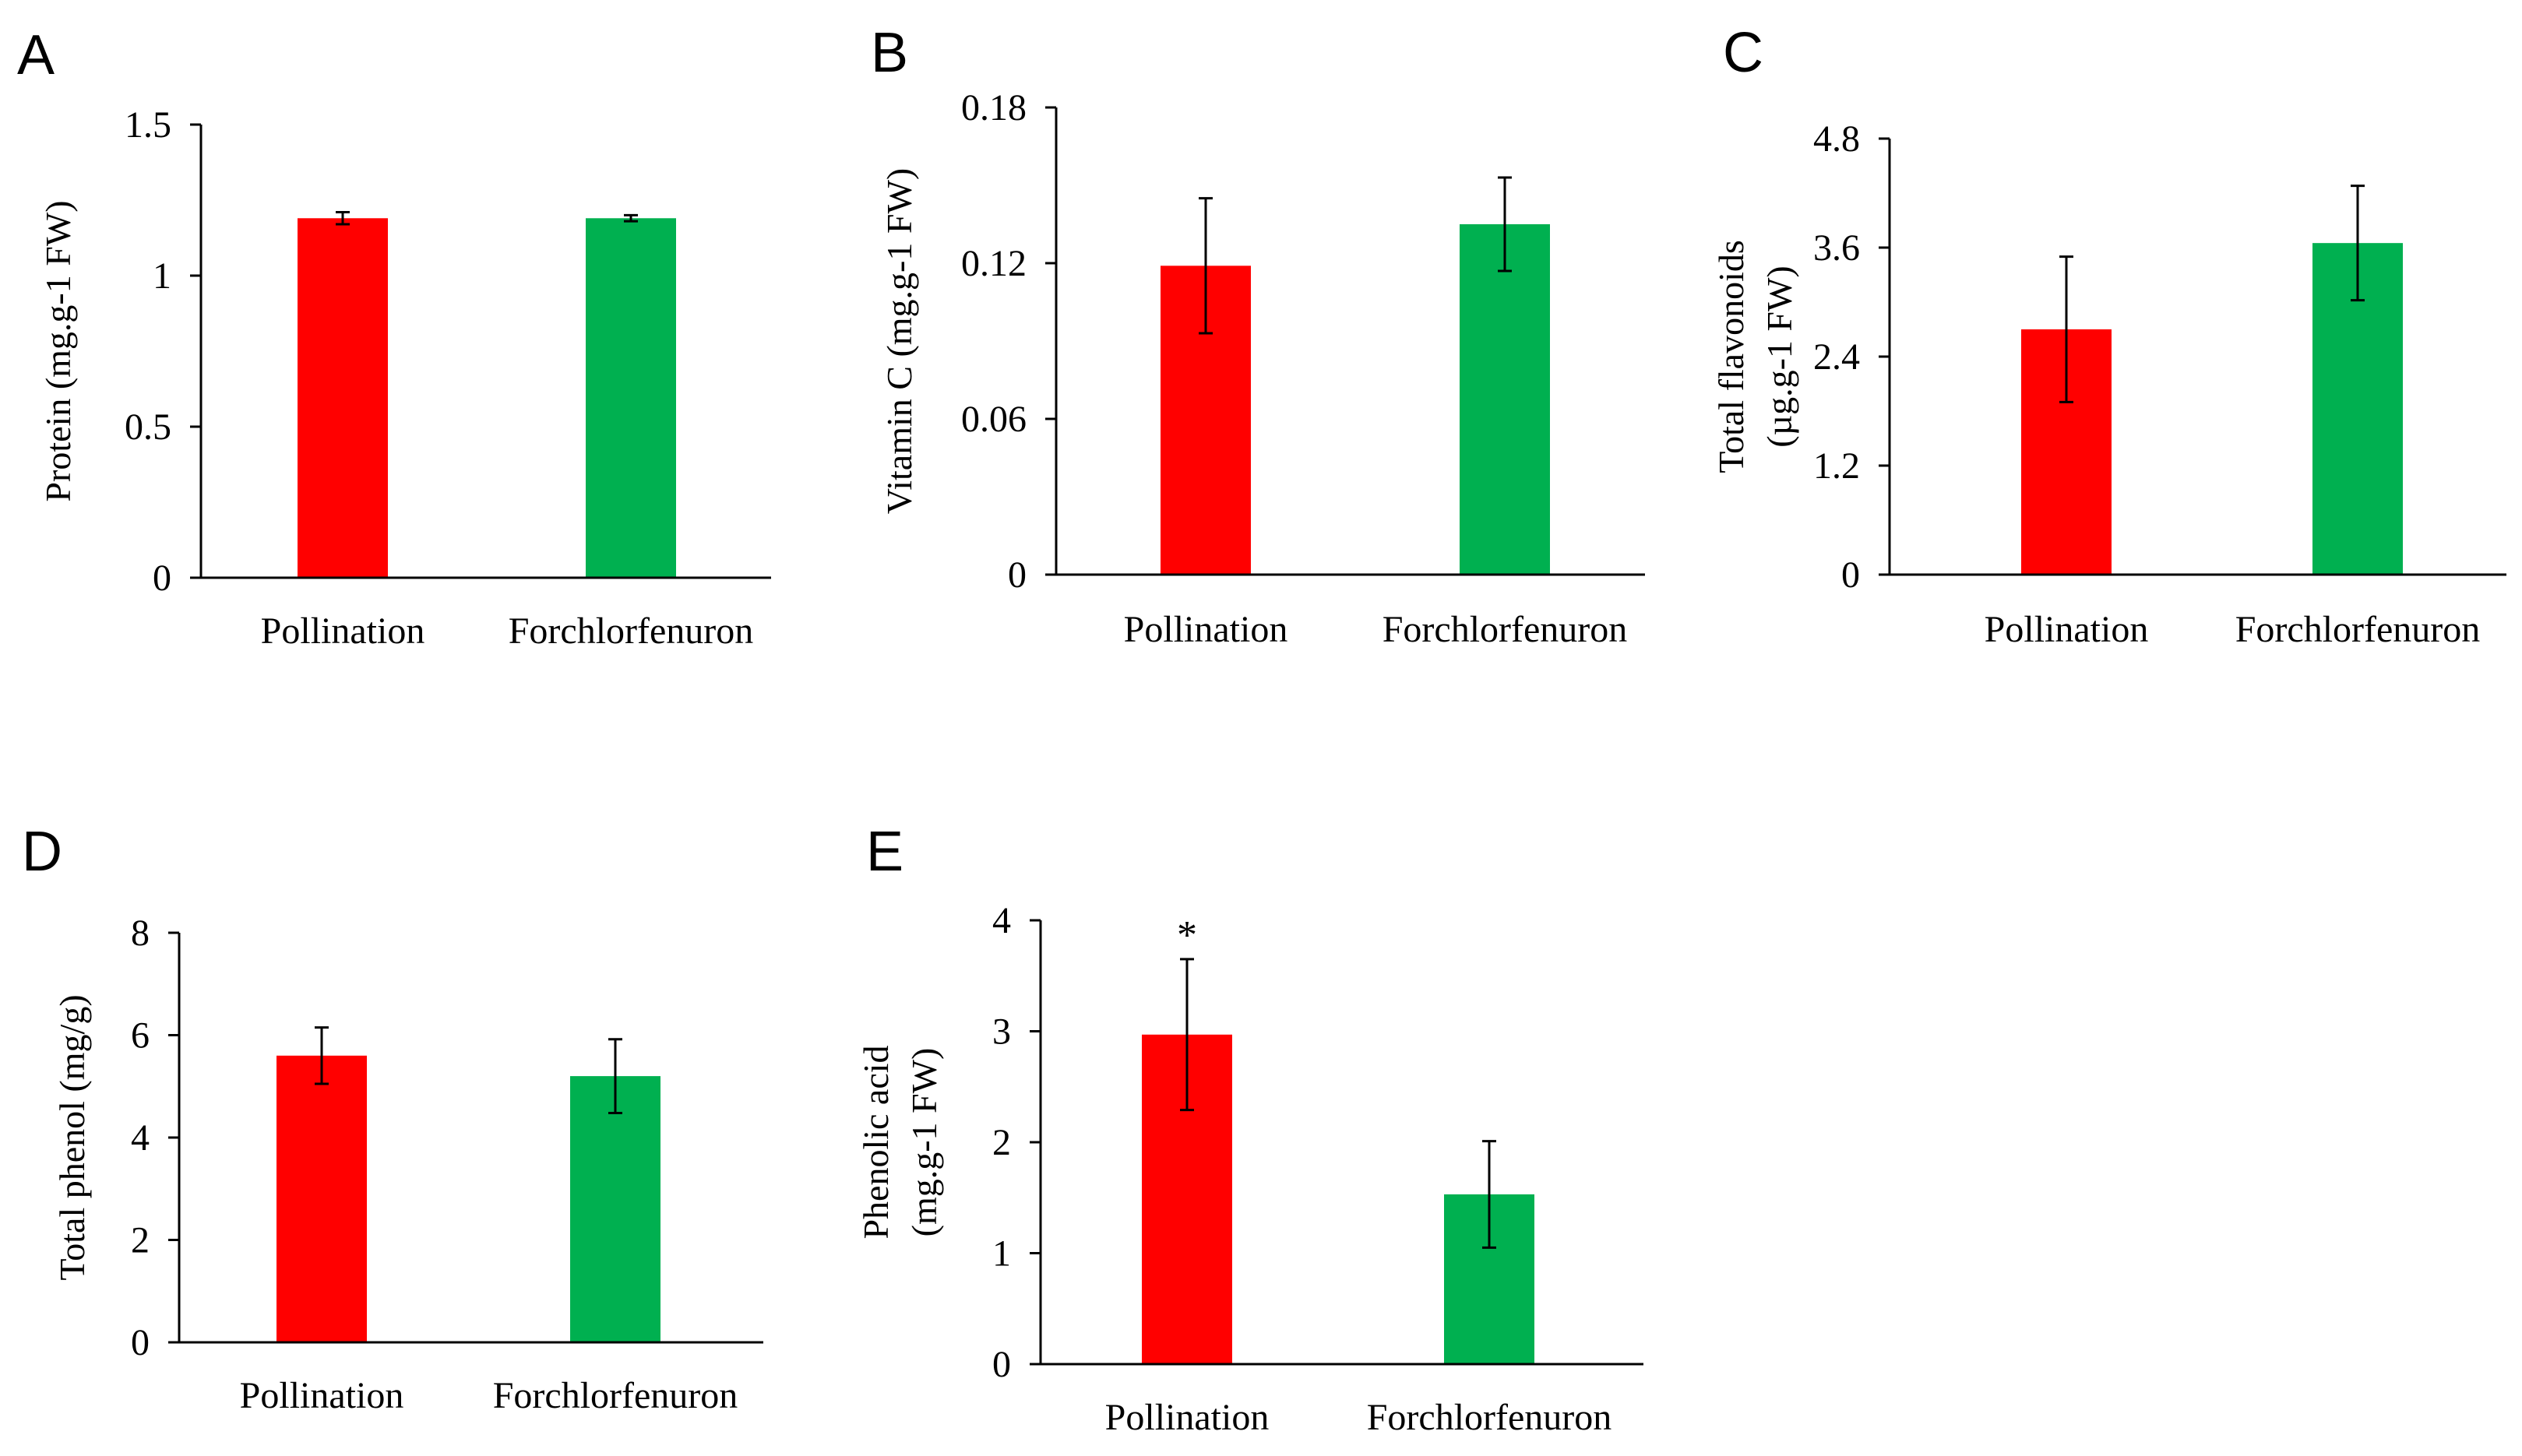  What do you see at coordinates (994, 419) in the screenshot?
I see `y-tick-label: 0.06` at bounding box center [994, 419].